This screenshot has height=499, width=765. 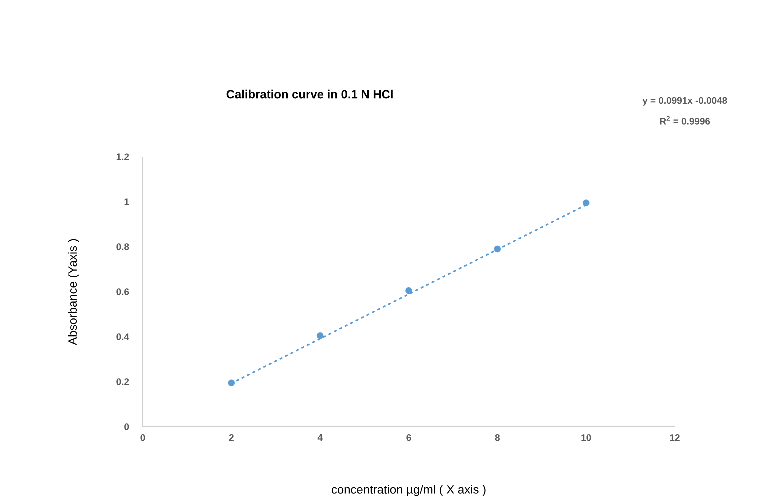 I want to click on x-tick-label: 0, so click(x=143, y=438).